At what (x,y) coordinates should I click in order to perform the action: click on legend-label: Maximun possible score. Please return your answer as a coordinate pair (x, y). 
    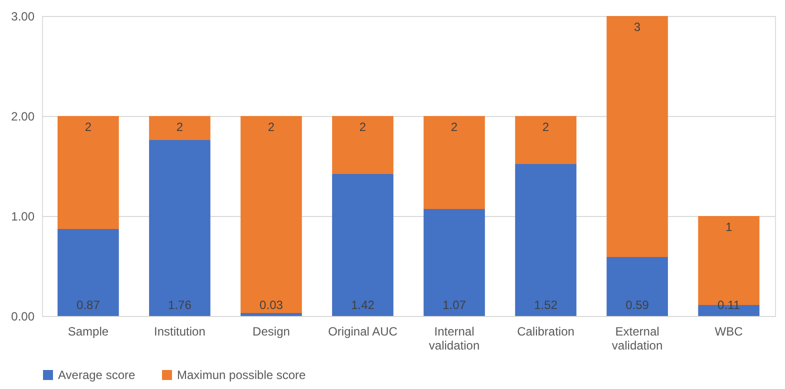
    Looking at the image, I should click on (241, 375).